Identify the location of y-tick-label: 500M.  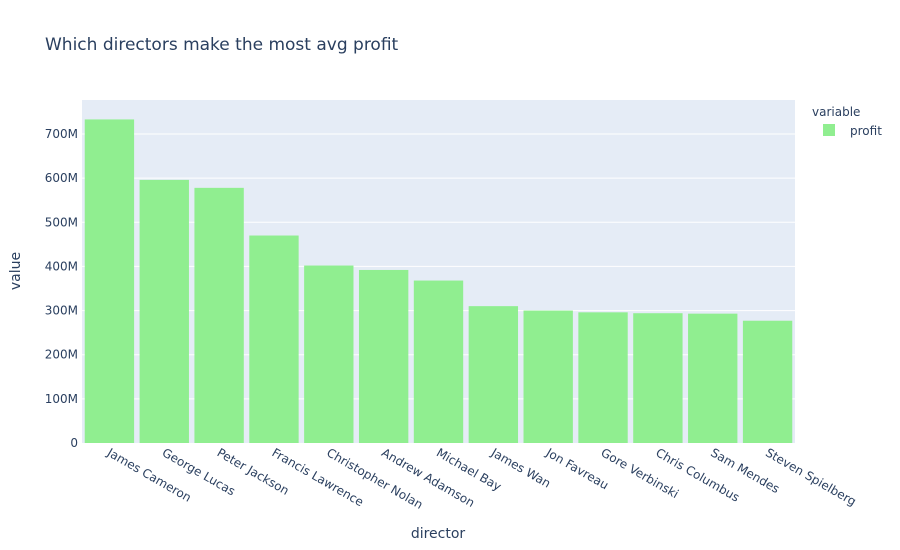
(61, 222).